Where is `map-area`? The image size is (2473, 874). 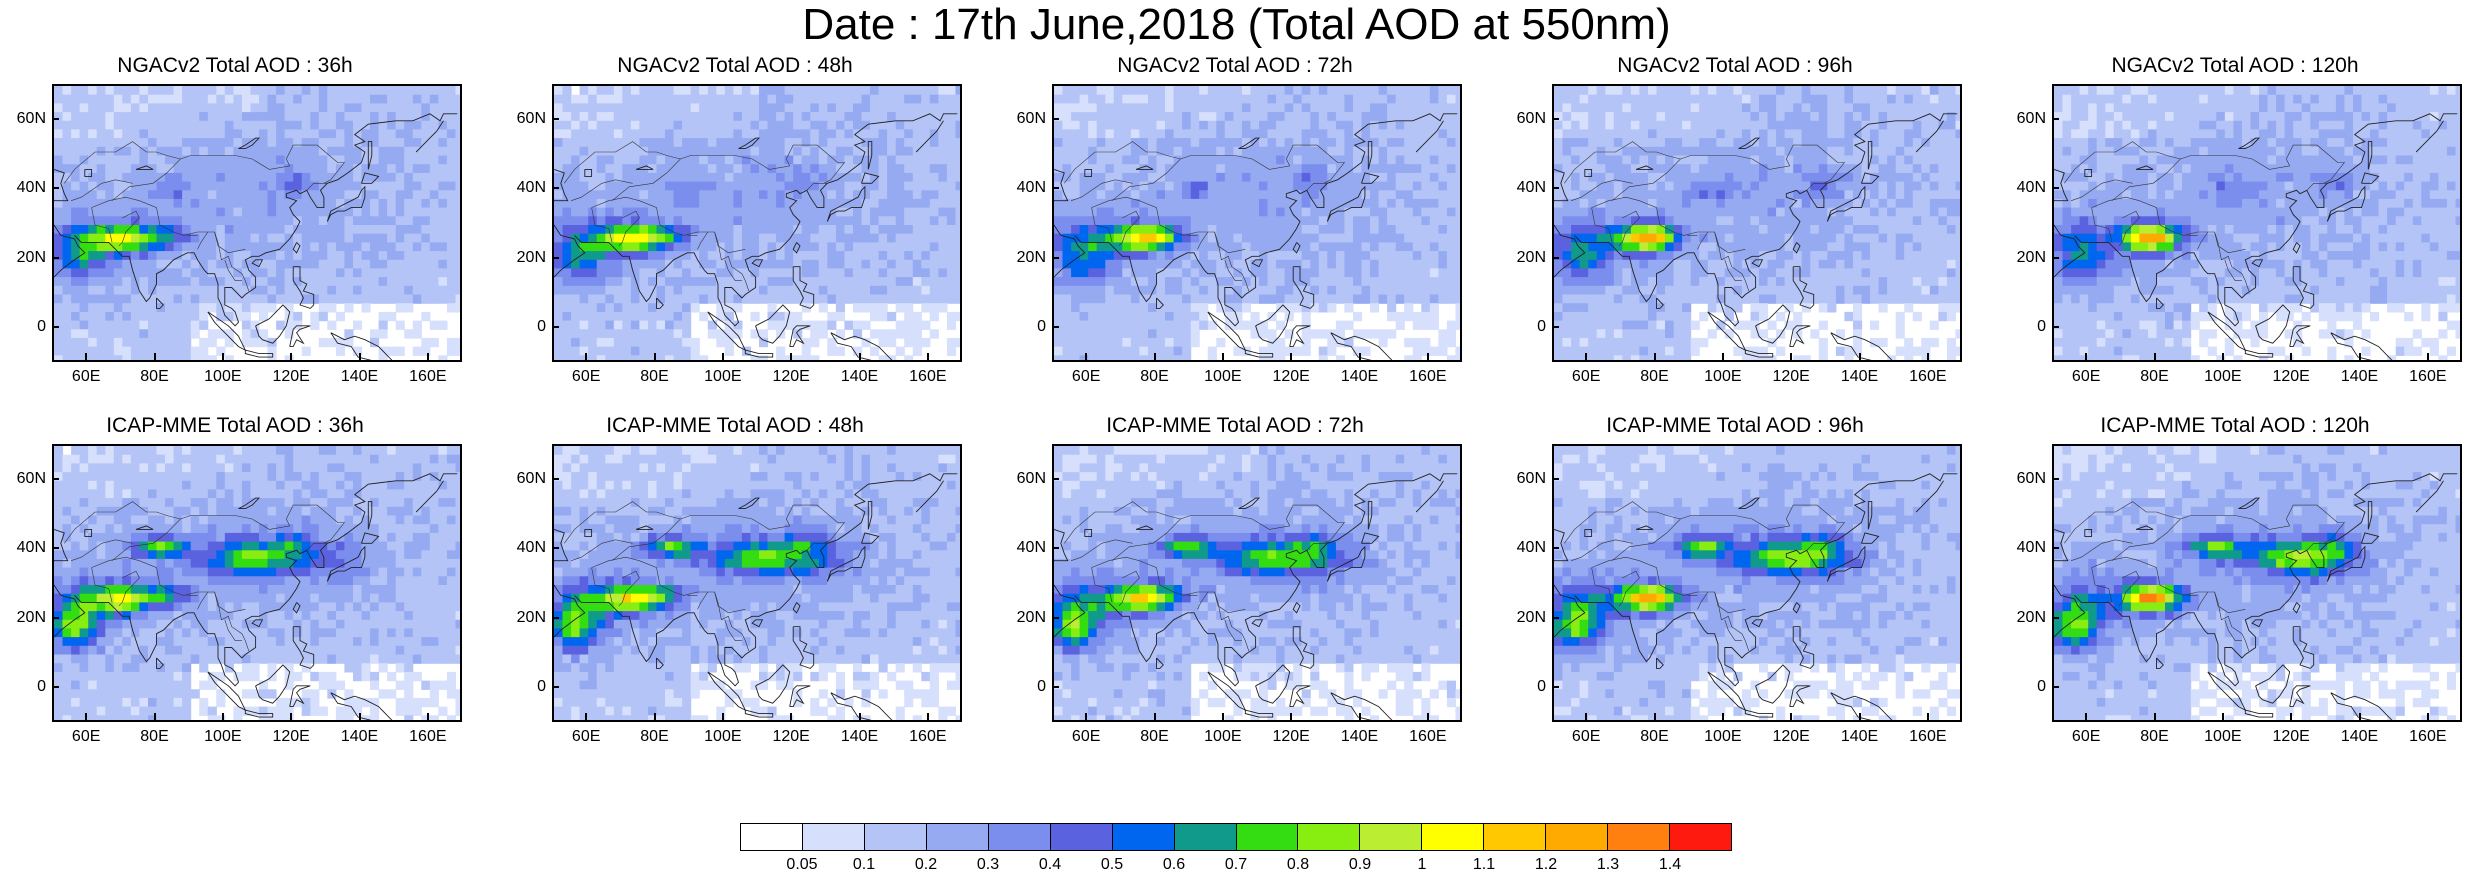 map-area is located at coordinates (1757, 223).